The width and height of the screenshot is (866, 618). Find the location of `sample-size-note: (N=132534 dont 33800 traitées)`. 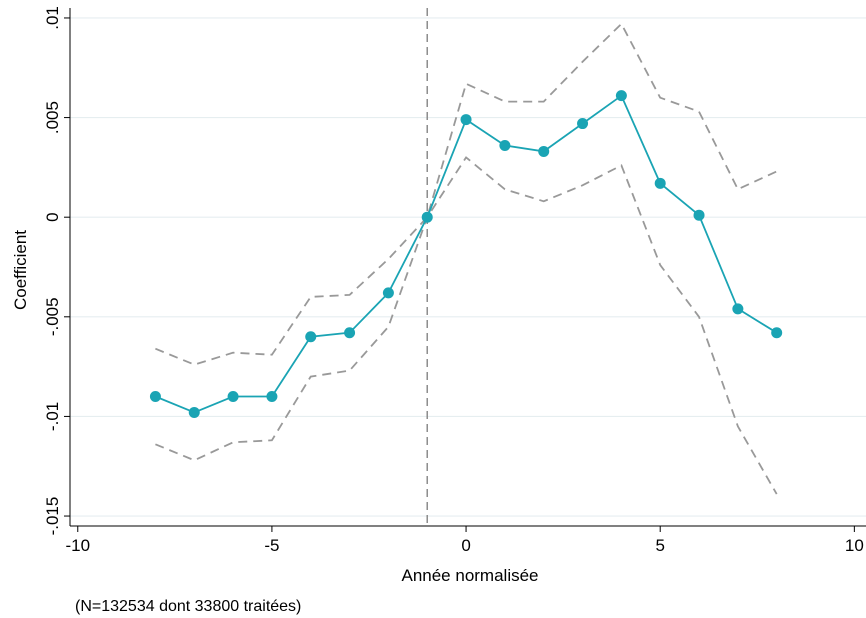

sample-size-note: (N=132534 dont 33800 traitées) is located at coordinates (188, 606).